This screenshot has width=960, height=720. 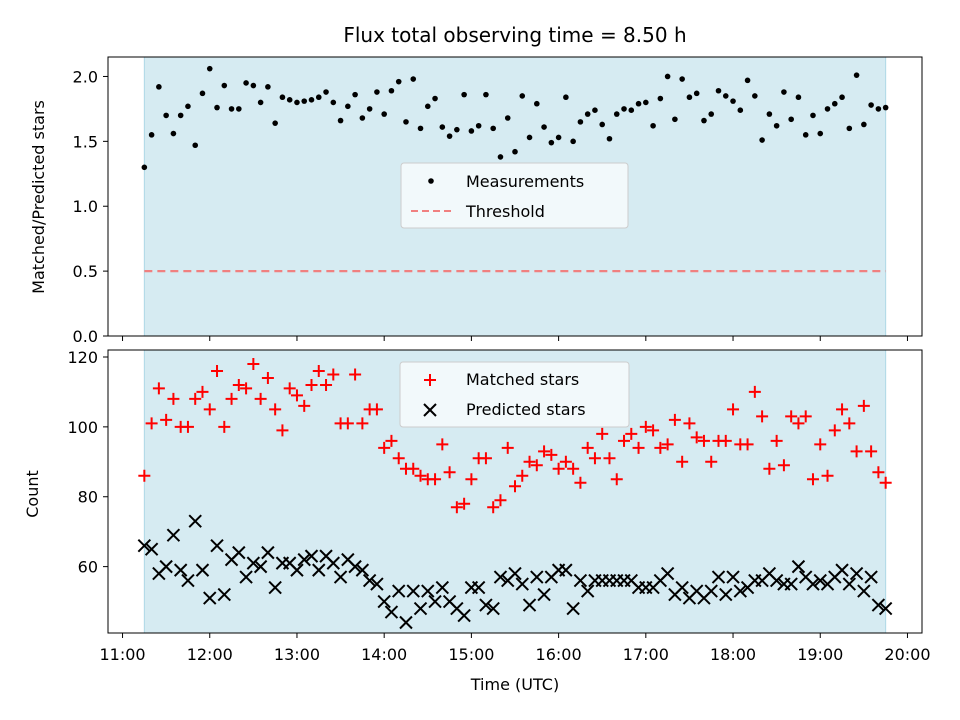 I want to click on chart-title: Flux total observing time = 8.50 h, so click(x=514, y=35).